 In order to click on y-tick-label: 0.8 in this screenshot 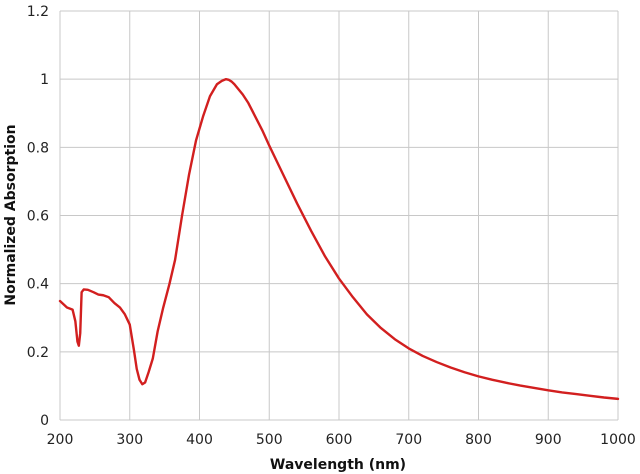, I will do `click(38, 148)`.